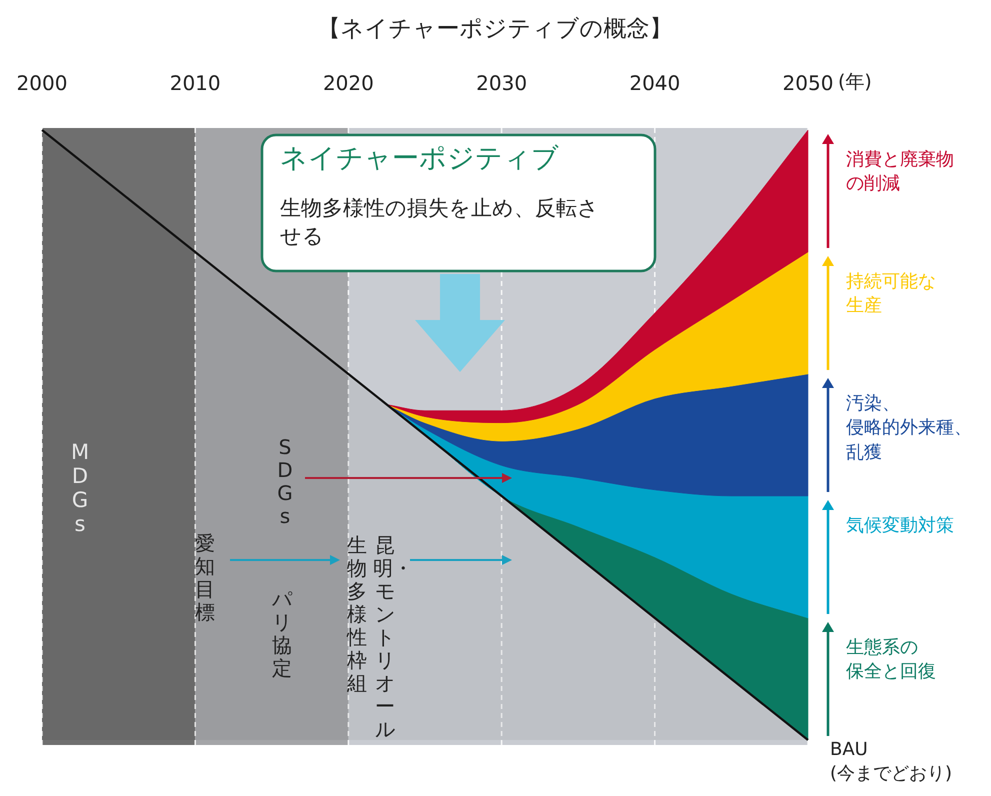  I want to click on text: 昆明・モントリオール生物多様性枠組, so click(380, 637).